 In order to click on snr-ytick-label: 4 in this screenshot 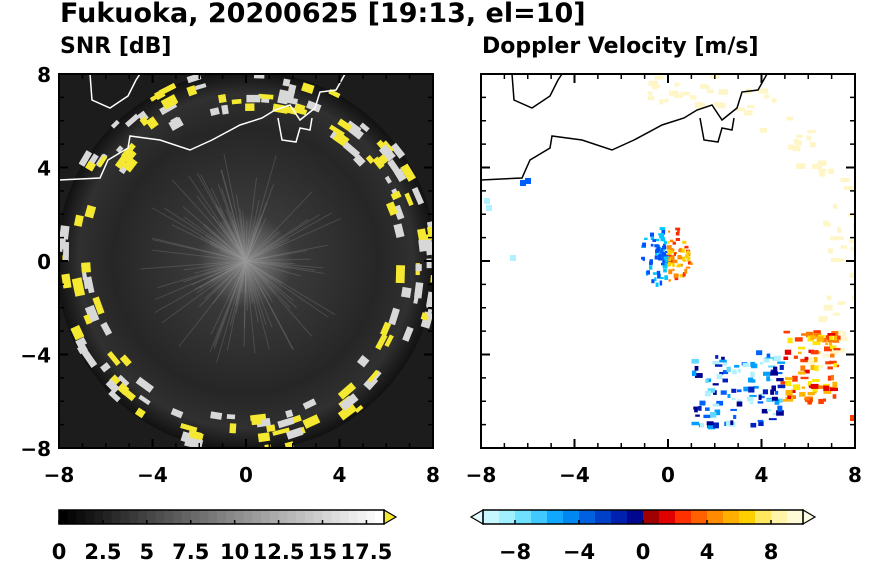, I will do `click(44, 169)`.